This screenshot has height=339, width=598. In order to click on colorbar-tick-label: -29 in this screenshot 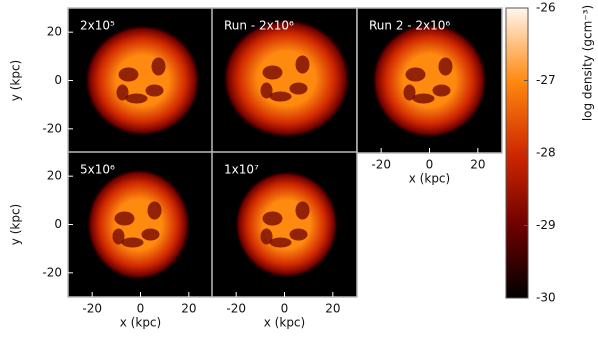, I will do `click(546, 225)`.